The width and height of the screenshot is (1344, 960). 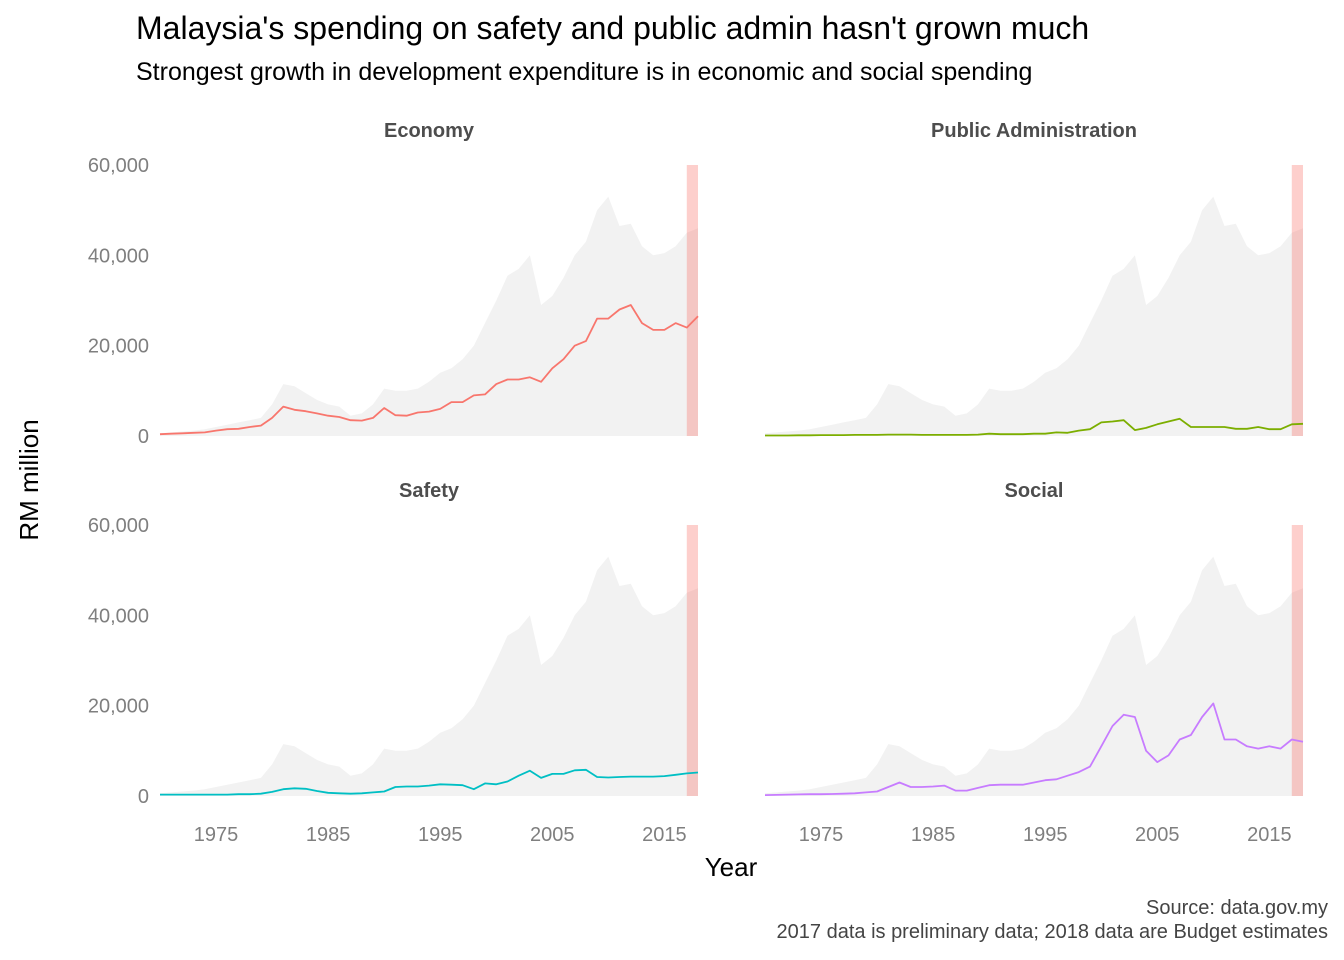 I want to click on x-axis-label: Year, so click(x=731, y=867).